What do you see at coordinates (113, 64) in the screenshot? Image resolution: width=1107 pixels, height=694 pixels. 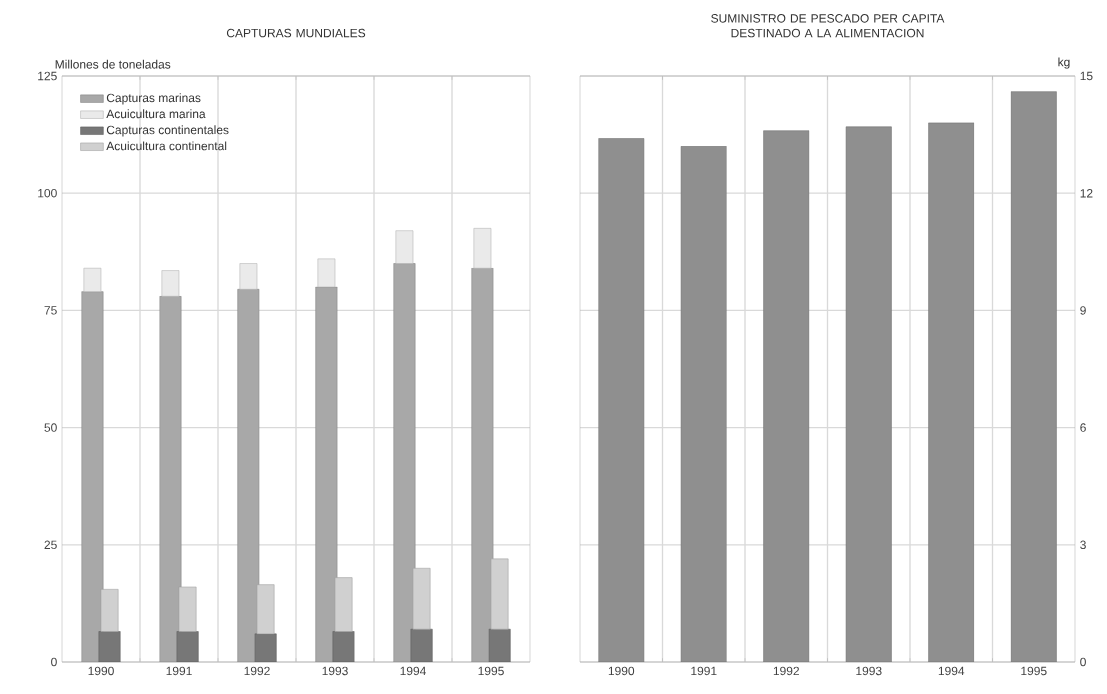 I see `y-axis-title: Millones de toneladas` at bounding box center [113, 64].